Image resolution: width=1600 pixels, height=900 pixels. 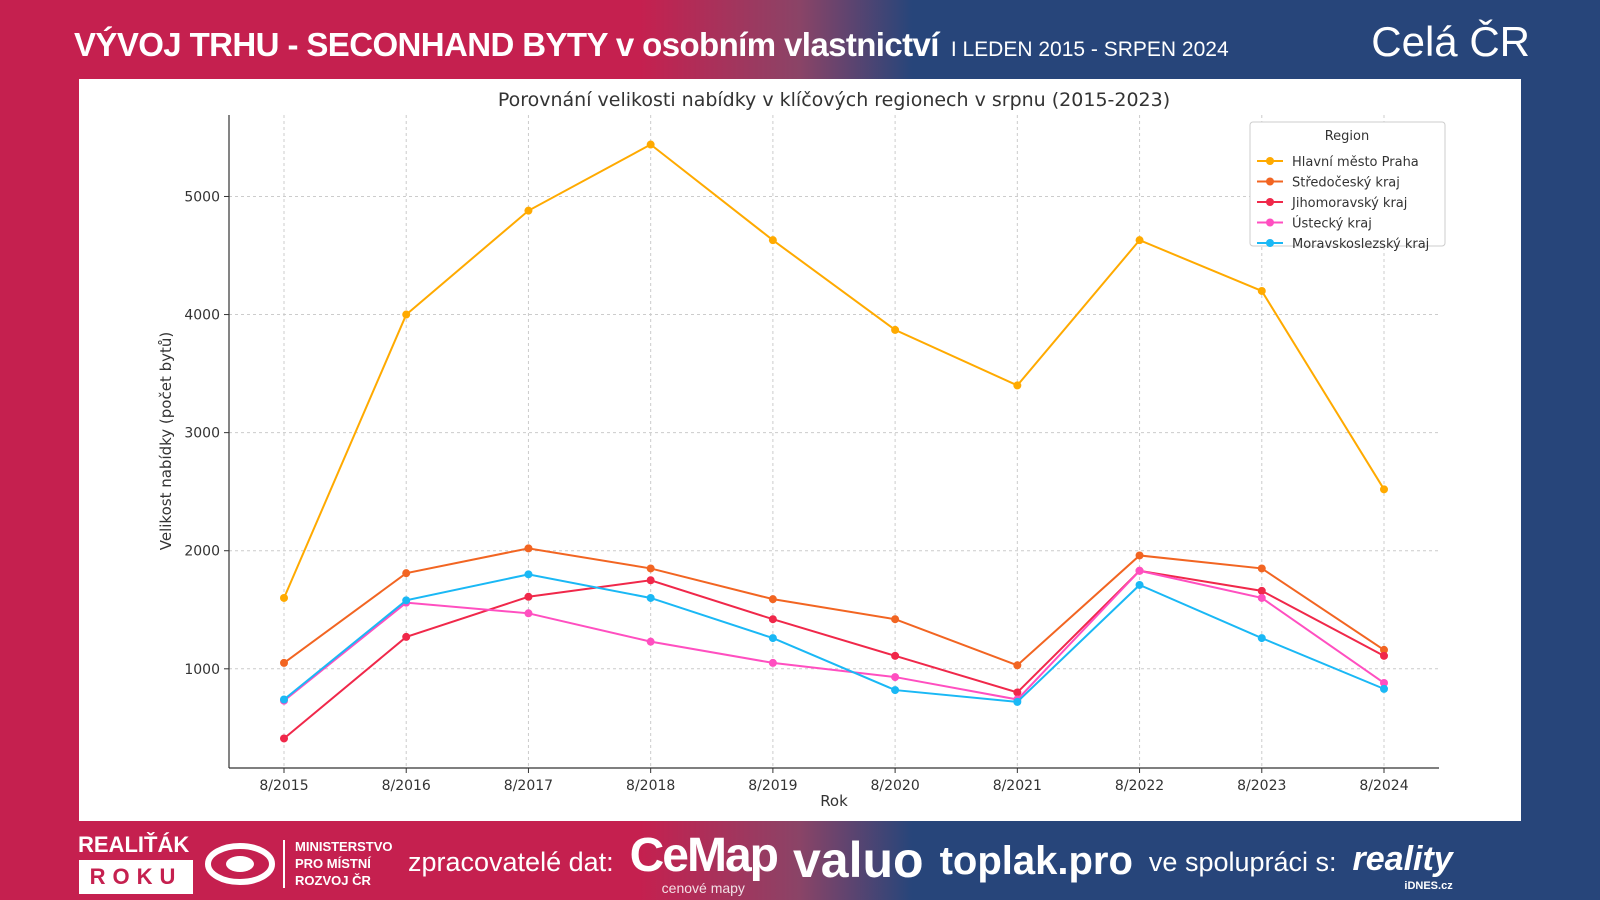 I want to click on reality-block: reality iDNES.cz, so click(x=1403, y=865).